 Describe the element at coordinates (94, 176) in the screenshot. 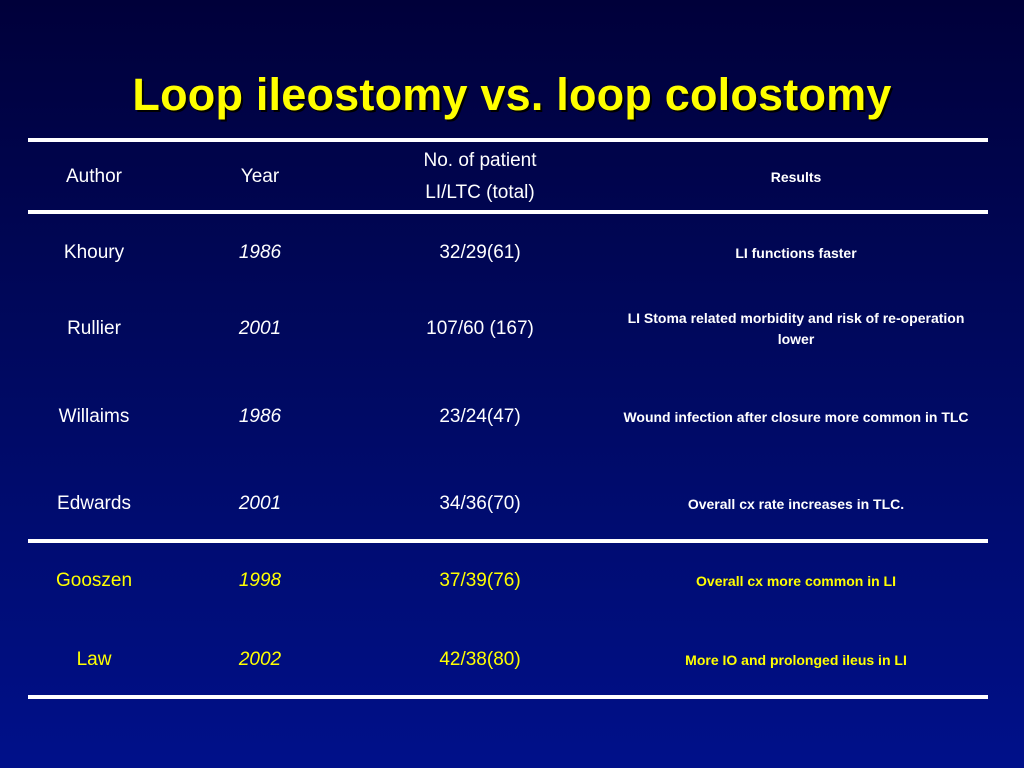

I see `header-author: Author` at that location.